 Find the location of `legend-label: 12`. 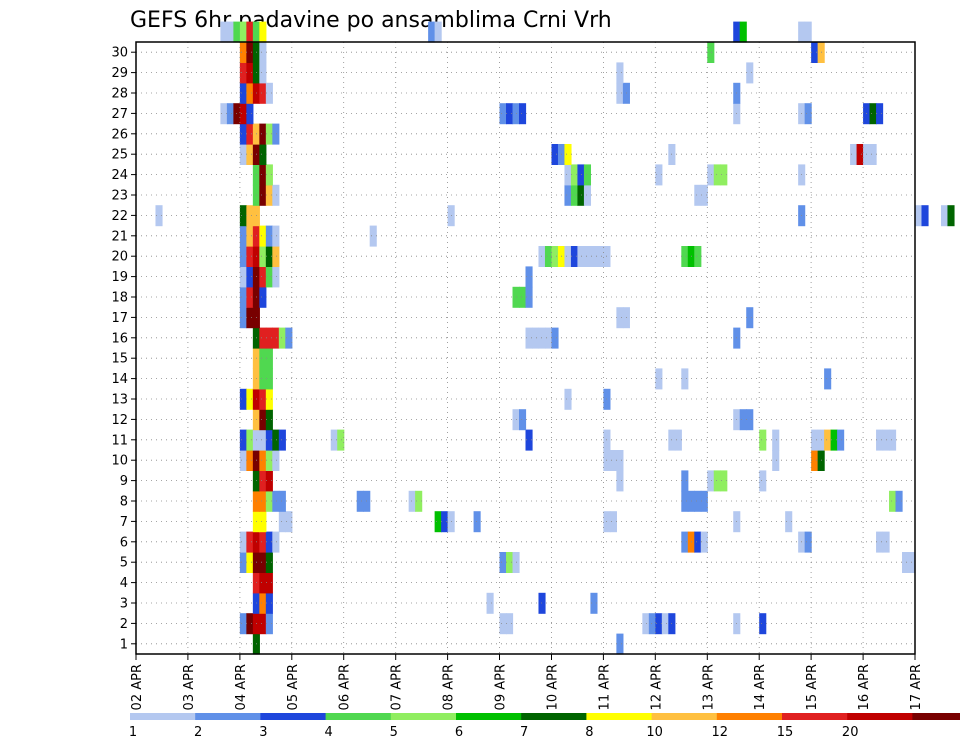

legend-label: 12 is located at coordinates (720, 732).